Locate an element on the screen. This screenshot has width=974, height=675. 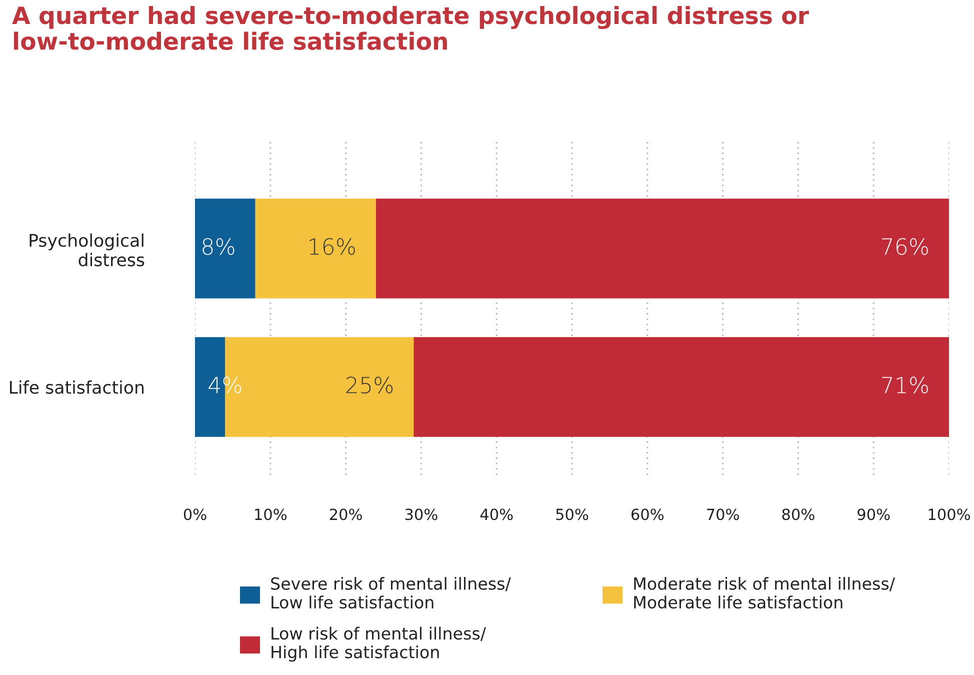
data-label: 8% is located at coordinates (218, 246).